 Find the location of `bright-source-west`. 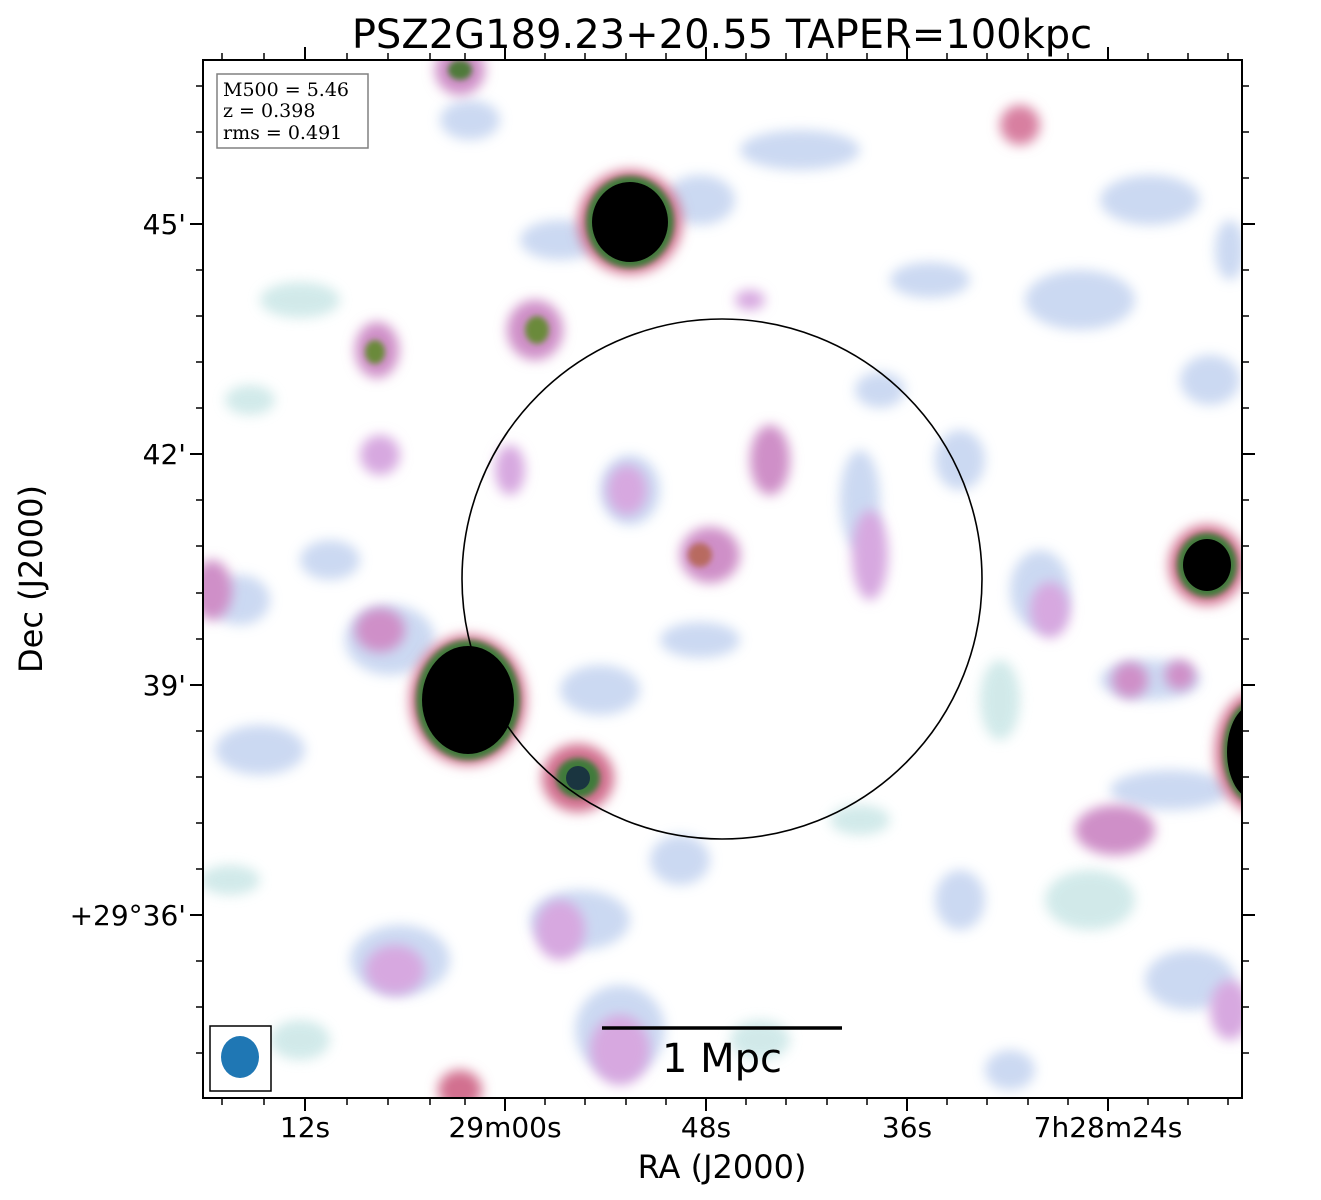

bright-source-west is located at coordinates (468, 700).